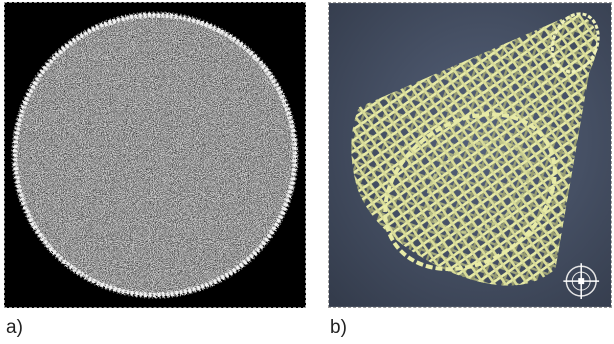 This screenshot has width=614, height=344. Describe the element at coordinates (581, 281) in the screenshot. I see `orientation-gizmo-icon` at that location.